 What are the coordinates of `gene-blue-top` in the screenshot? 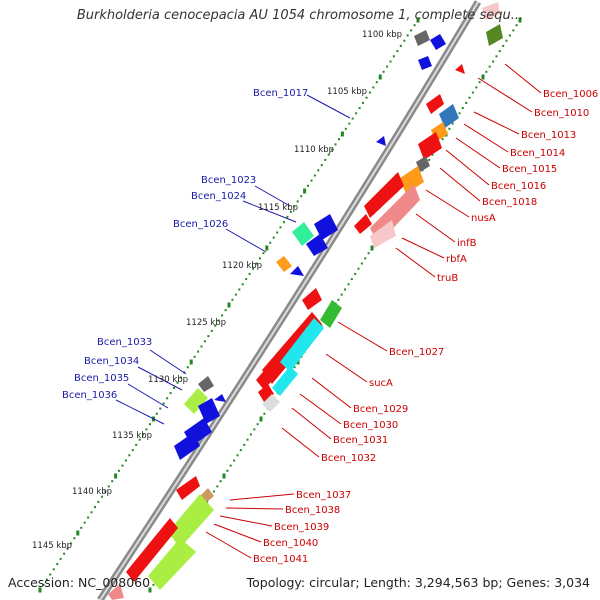 It's located at (438, 42).